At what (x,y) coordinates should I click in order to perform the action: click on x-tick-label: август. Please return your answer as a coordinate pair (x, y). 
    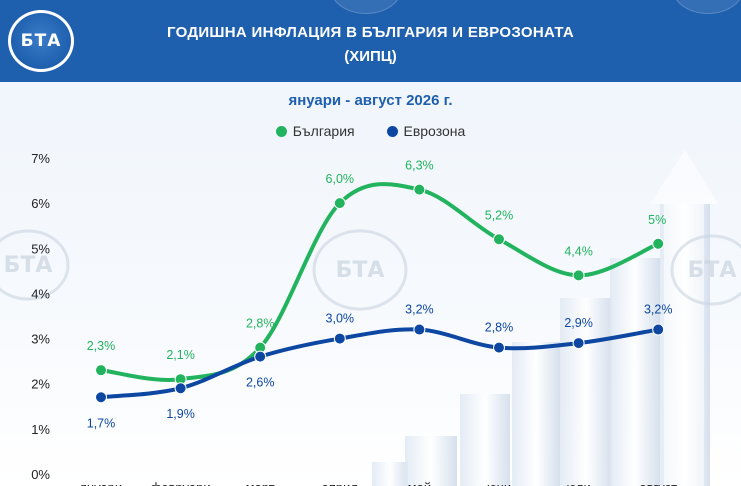
    Looking at the image, I should click on (658, 483).